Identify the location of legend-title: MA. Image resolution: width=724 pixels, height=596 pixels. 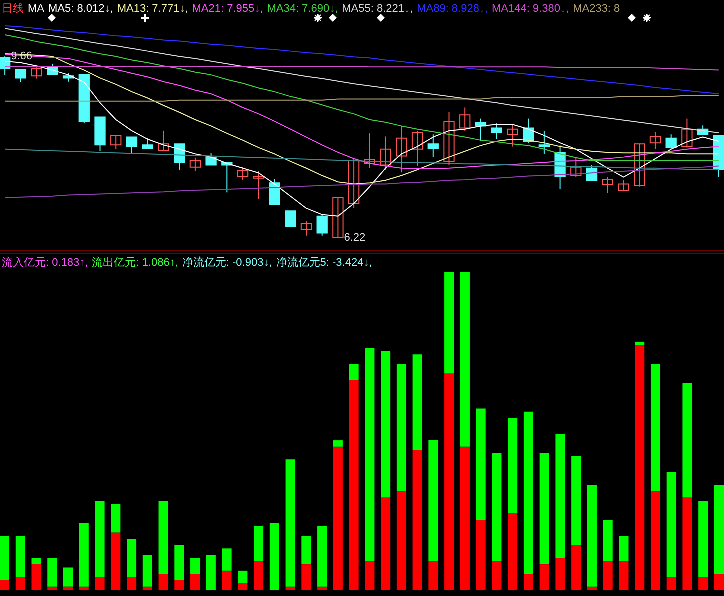
(36, 9).